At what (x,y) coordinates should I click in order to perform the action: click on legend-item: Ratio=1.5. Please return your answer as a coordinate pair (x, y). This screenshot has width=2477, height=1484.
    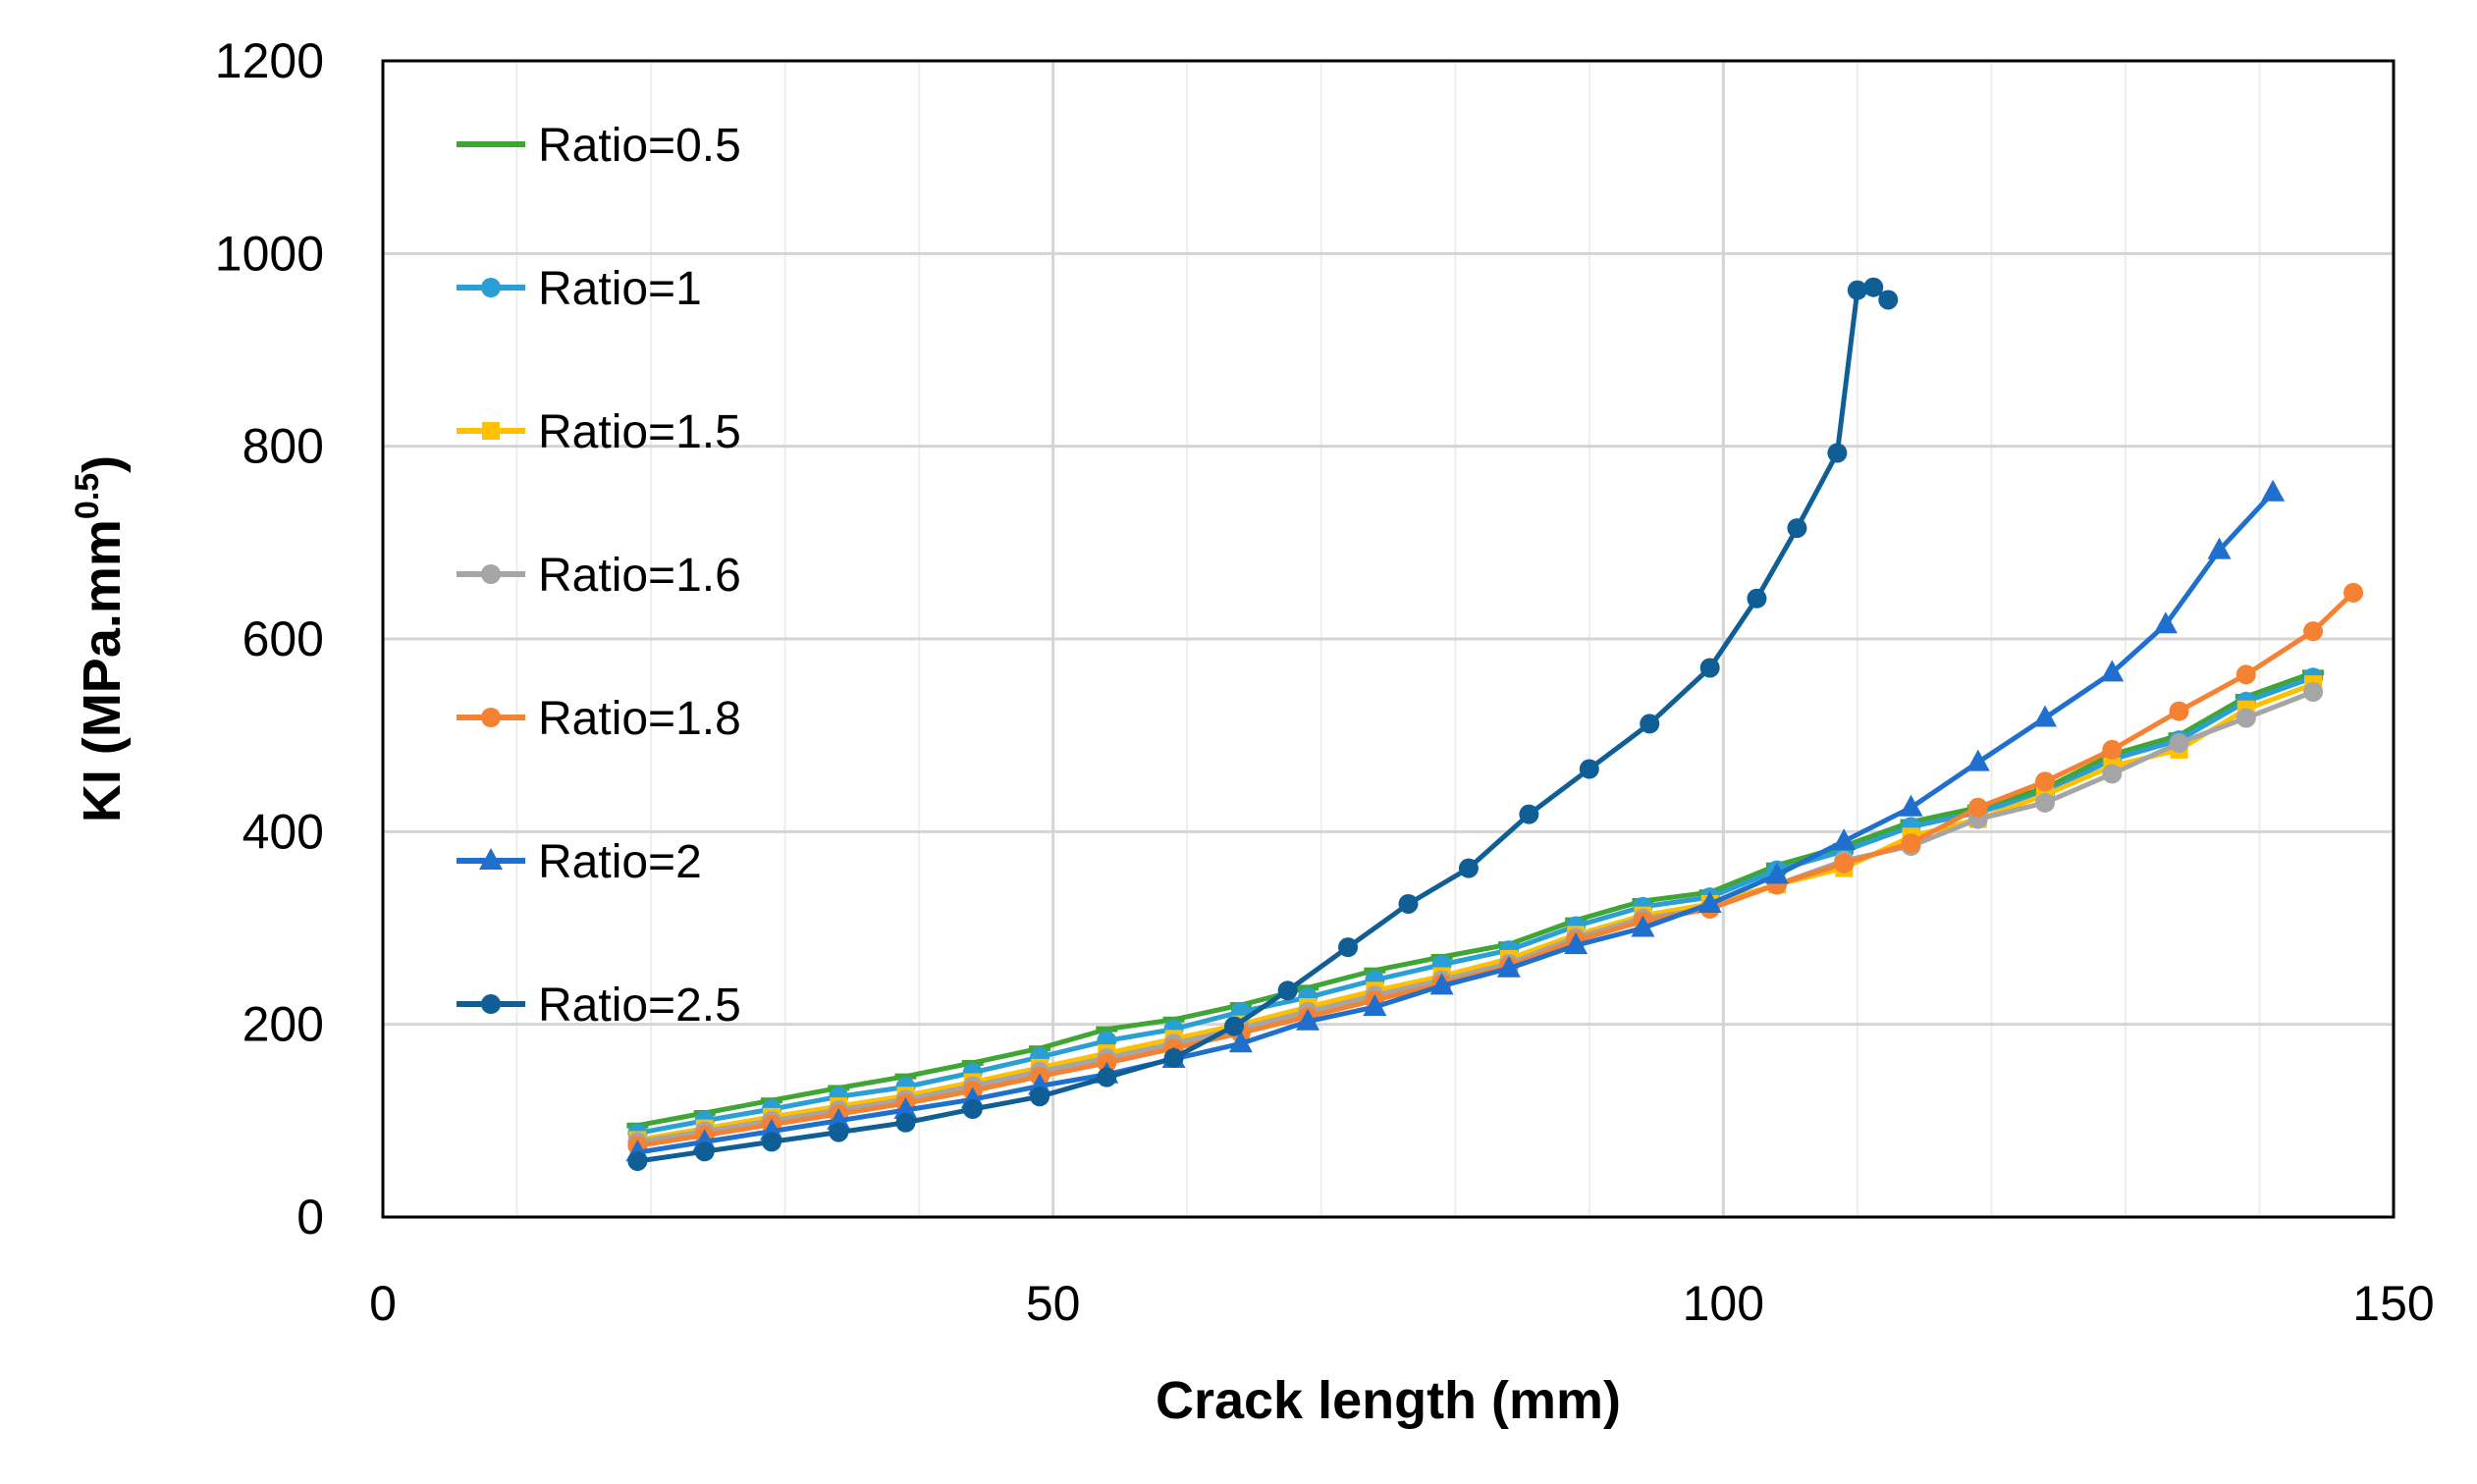
    Looking at the image, I should click on (599, 432).